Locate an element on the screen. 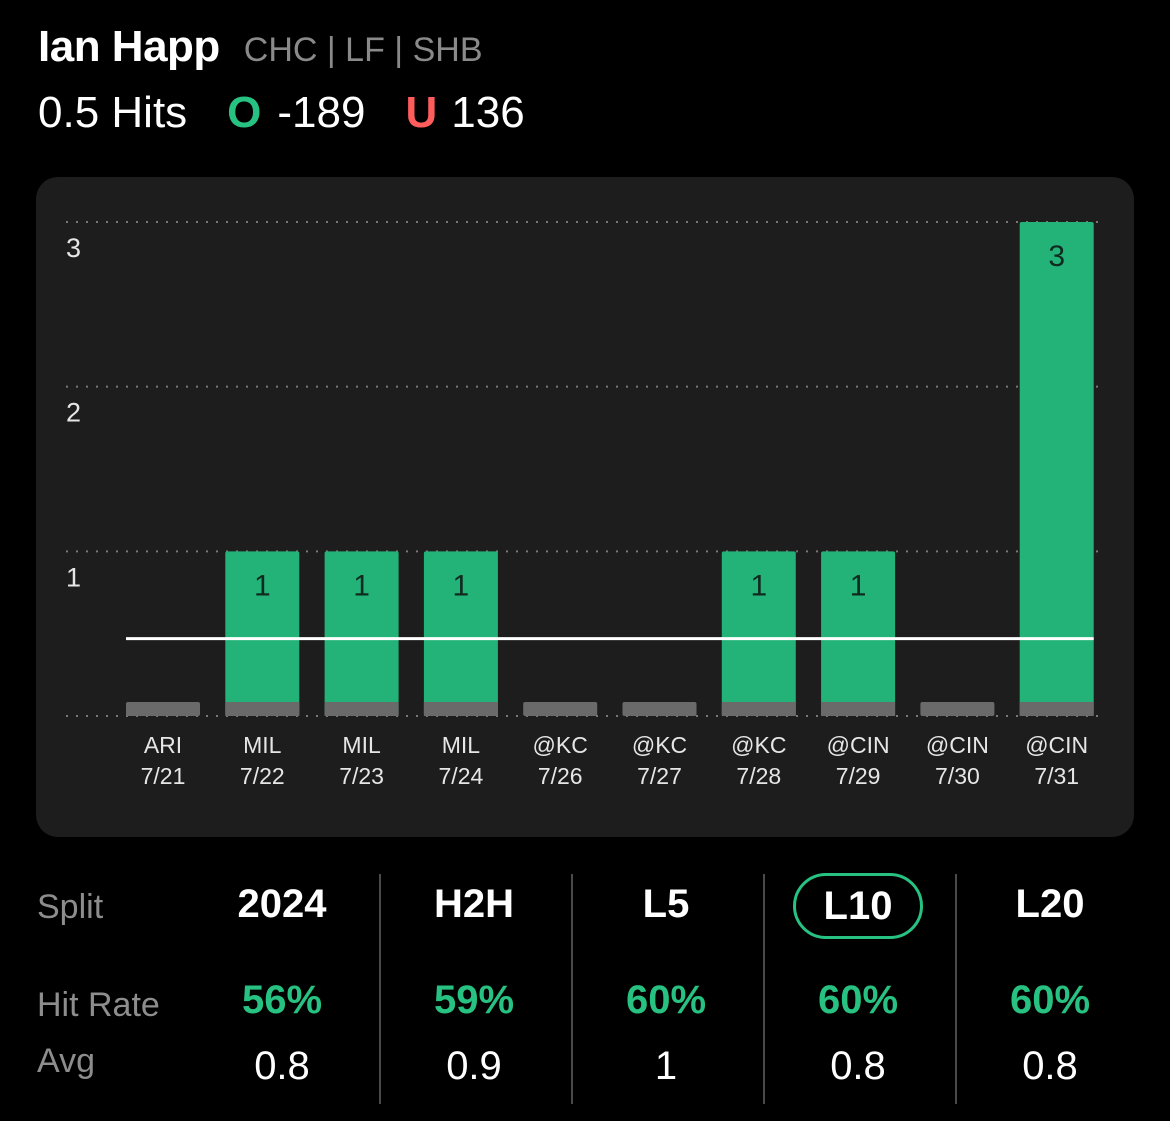 The width and height of the screenshot is (1170, 1121). over-odds-button: O -189 is located at coordinates (296, 113).